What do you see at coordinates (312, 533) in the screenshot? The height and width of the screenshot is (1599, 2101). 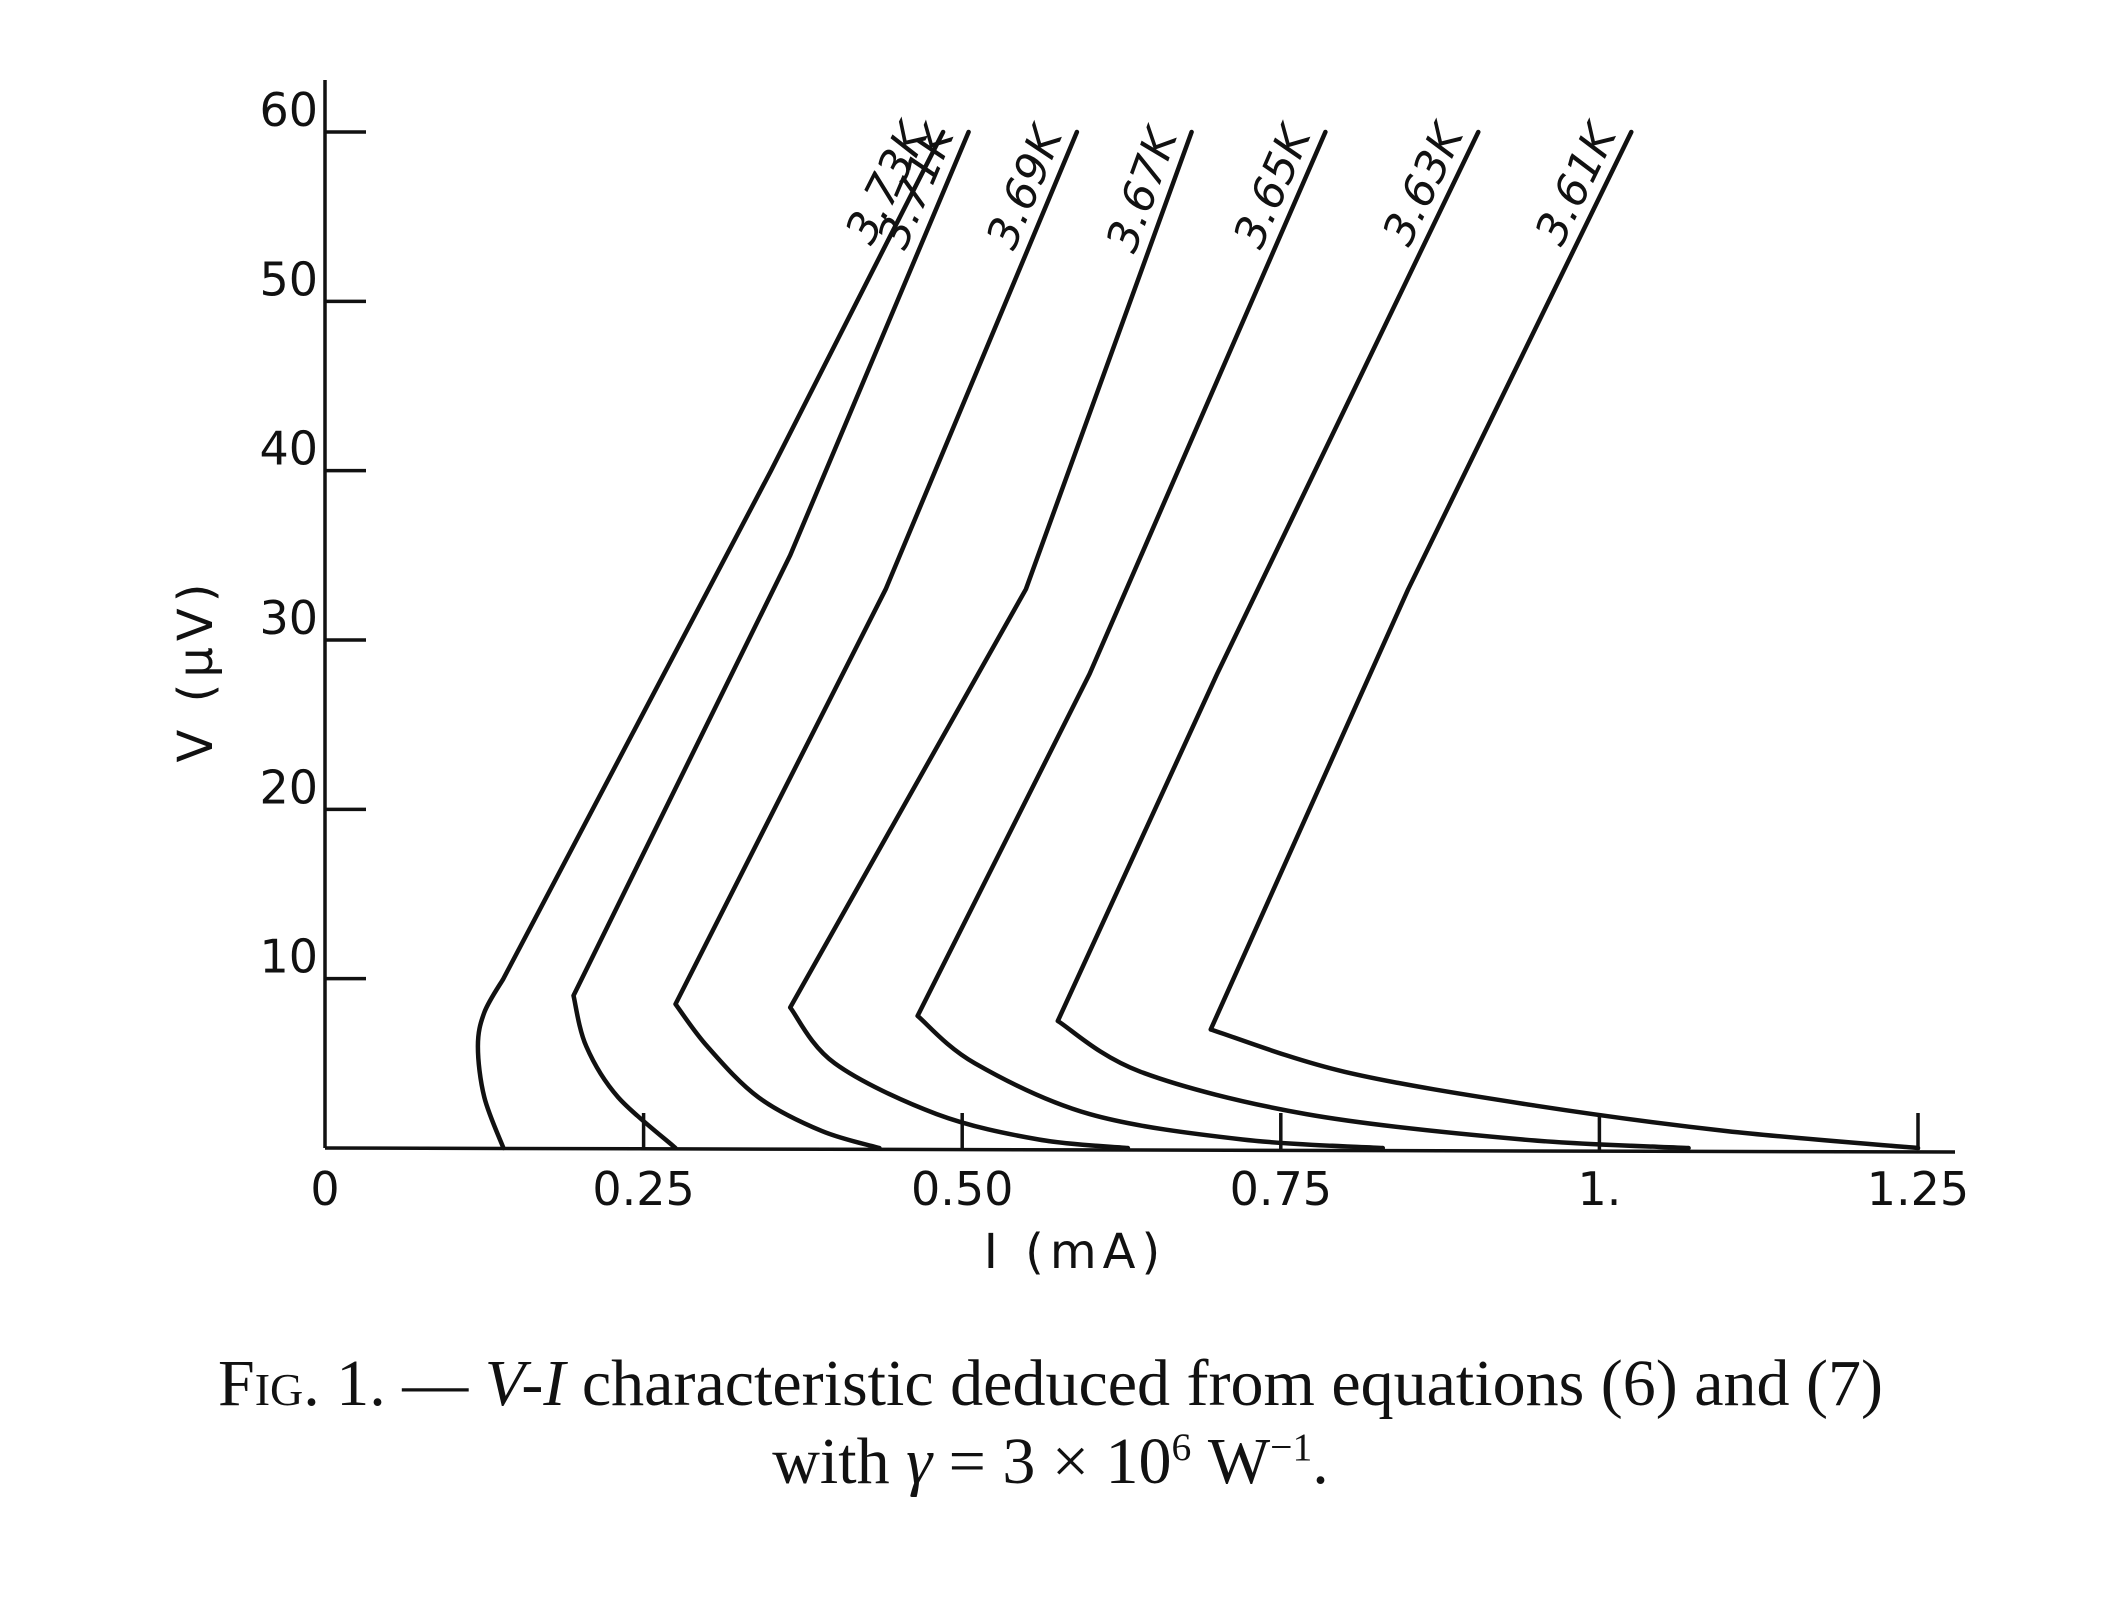 I see `y-ticks: 10 20 30 40 50 60` at bounding box center [312, 533].